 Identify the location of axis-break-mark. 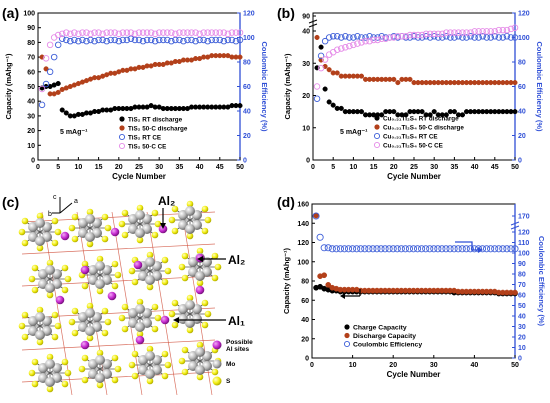
(515, 223).